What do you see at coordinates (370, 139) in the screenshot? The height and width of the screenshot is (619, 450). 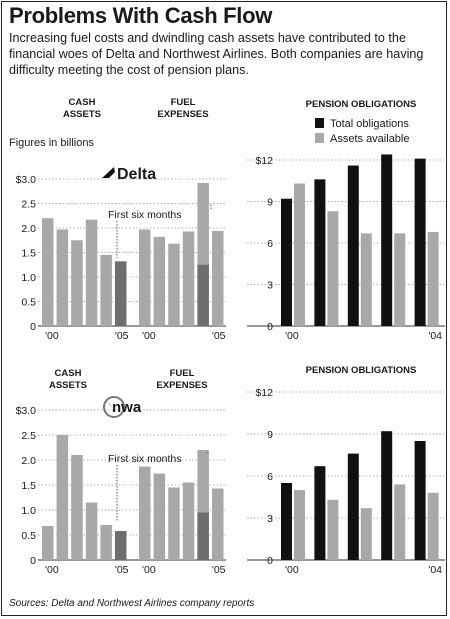 I see `legend-label: Assets available` at bounding box center [370, 139].